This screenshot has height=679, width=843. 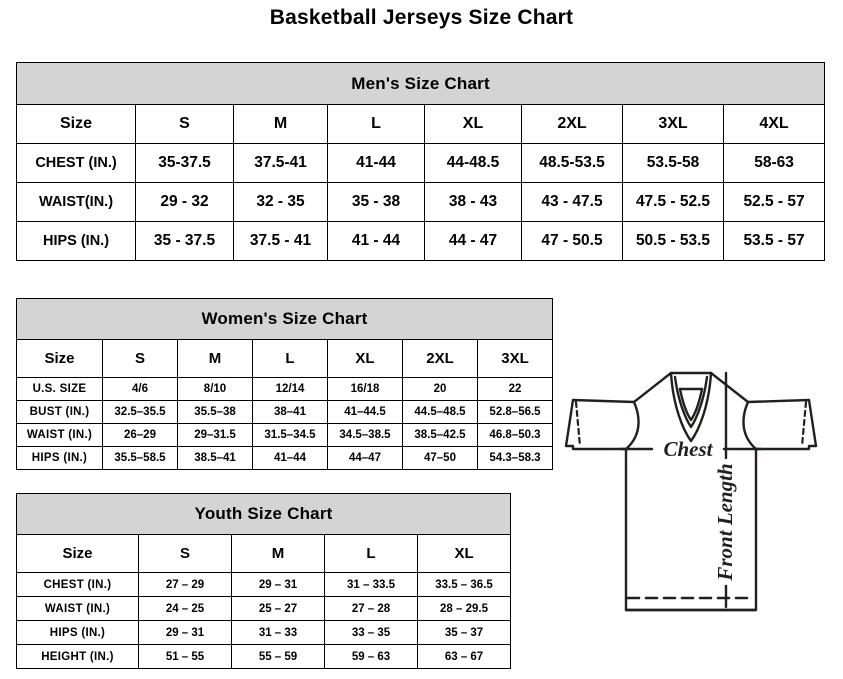 What do you see at coordinates (578, 424) in the screenshot?
I see `left-cuff-dashed-line` at bounding box center [578, 424].